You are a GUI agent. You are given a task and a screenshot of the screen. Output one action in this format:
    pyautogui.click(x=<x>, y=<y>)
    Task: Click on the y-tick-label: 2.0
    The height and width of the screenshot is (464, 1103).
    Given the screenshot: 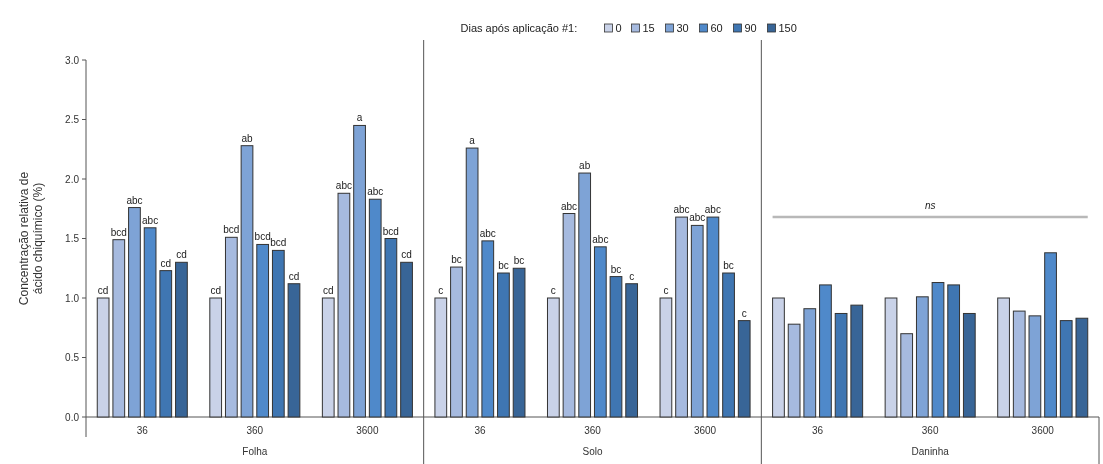 What is the action you would take?
    pyautogui.click(x=72, y=179)
    